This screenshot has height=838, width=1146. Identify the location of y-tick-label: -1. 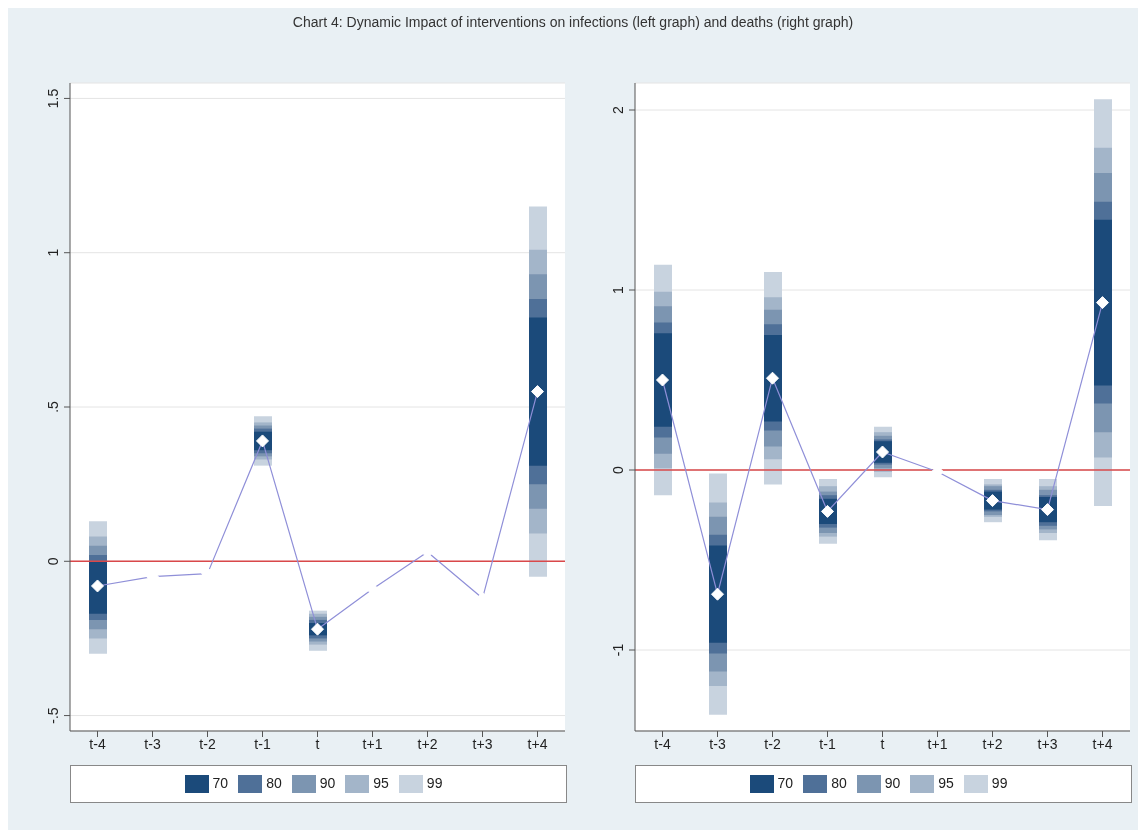
(618, 650).